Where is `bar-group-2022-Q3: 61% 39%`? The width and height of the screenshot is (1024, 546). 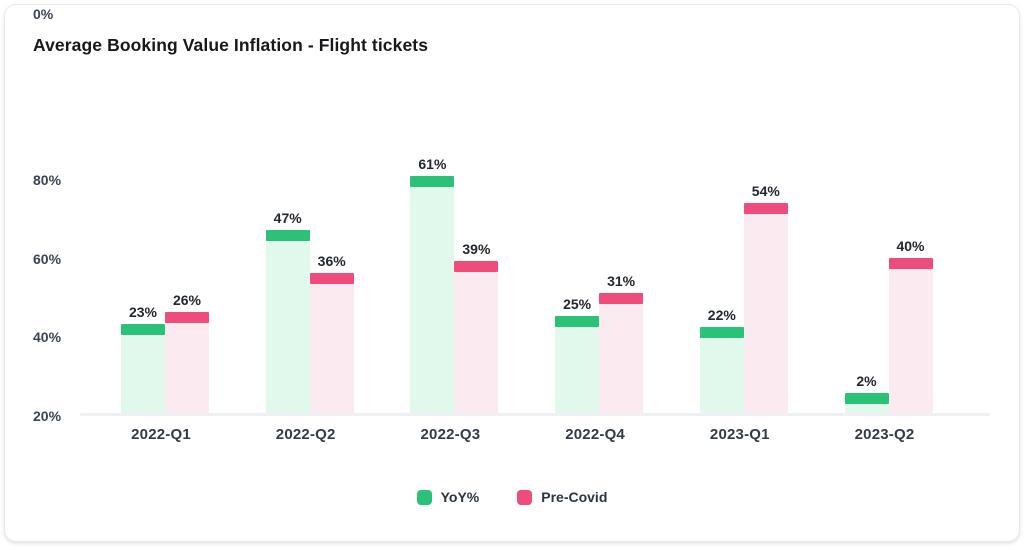
bar-group-2022-Q3: 61% 39% is located at coordinates (454, 257).